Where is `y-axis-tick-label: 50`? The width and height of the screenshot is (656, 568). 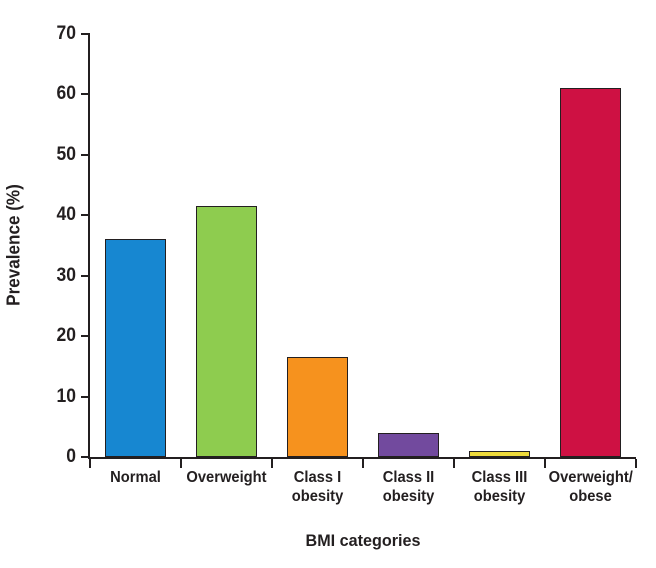
y-axis-tick-label: 50 is located at coordinates (66, 154).